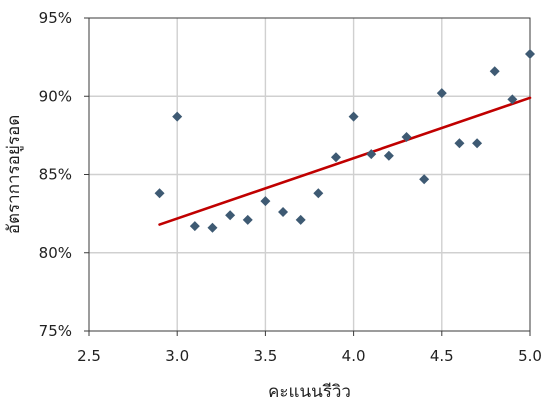  What do you see at coordinates (55, 253) in the screenshot?
I see `y-tick-label: 80%` at bounding box center [55, 253].